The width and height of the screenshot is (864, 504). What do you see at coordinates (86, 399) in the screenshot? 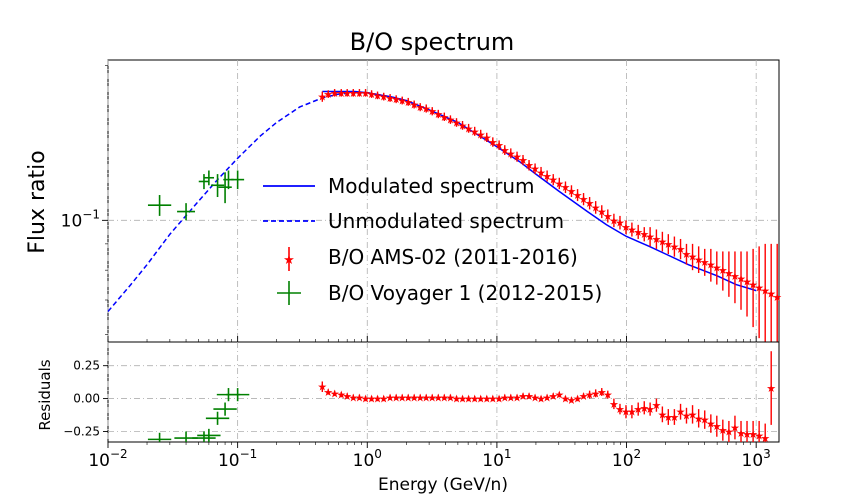
I see `residual-y-tick-label: 0.00` at bounding box center [86, 399].